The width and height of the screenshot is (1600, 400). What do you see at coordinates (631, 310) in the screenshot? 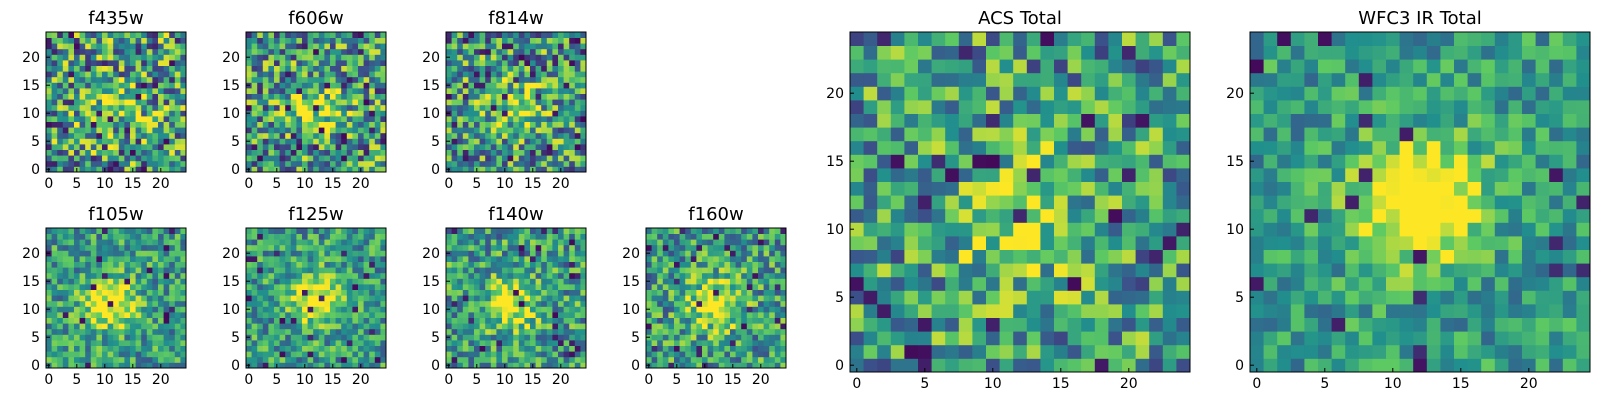
I see `y-tick-label: 10` at bounding box center [631, 310].